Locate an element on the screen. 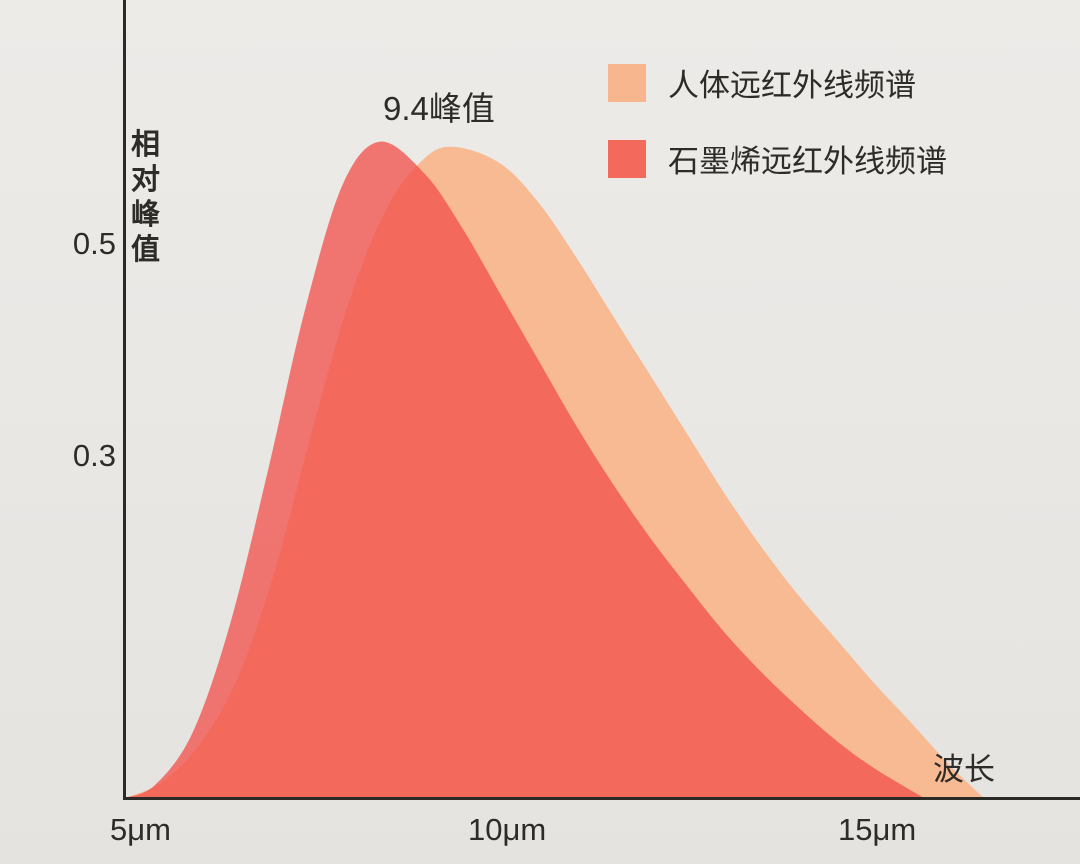 The height and width of the screenshot is (864, 1080). x-tick-5um: 5μm is located at coordinates (140, 829).